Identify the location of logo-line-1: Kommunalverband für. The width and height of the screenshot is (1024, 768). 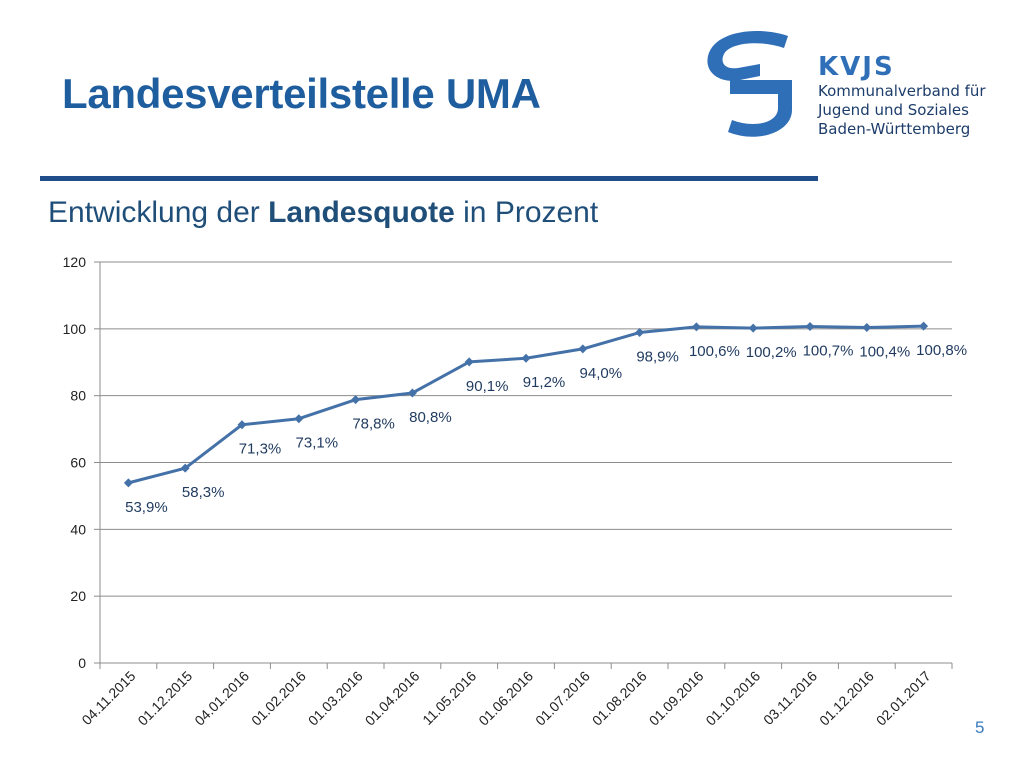
(902, 91).